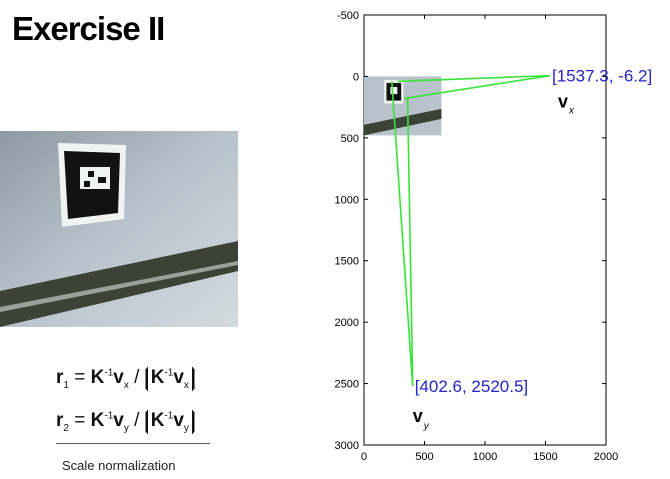  I want to click on formula-divider, so click(133, 443).